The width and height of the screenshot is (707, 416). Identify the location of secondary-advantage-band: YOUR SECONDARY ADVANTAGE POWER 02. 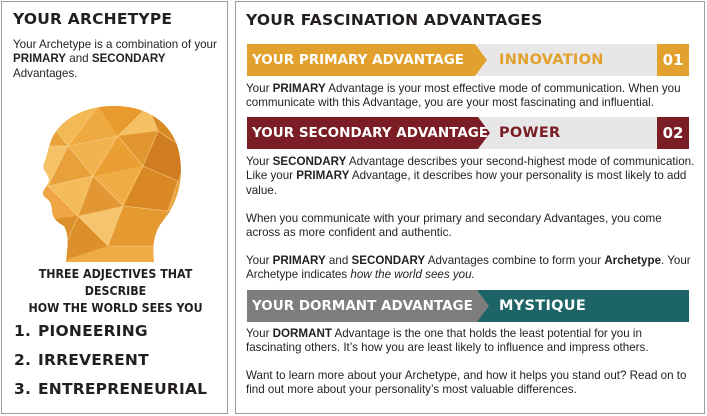
(468, 133).